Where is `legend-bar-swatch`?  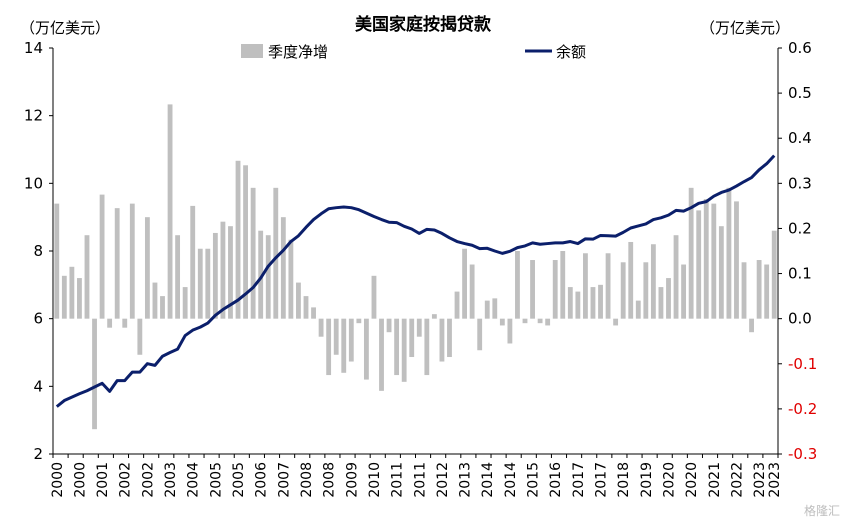 legend-bar-swatch is located at coordinates (252, 51).